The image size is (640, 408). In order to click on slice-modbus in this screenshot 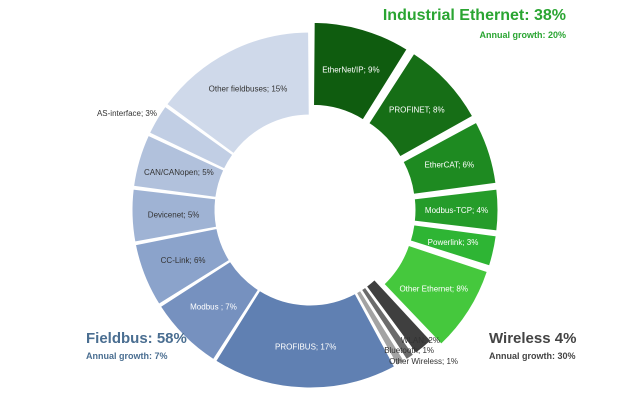, I will do `click(209, 310)`.